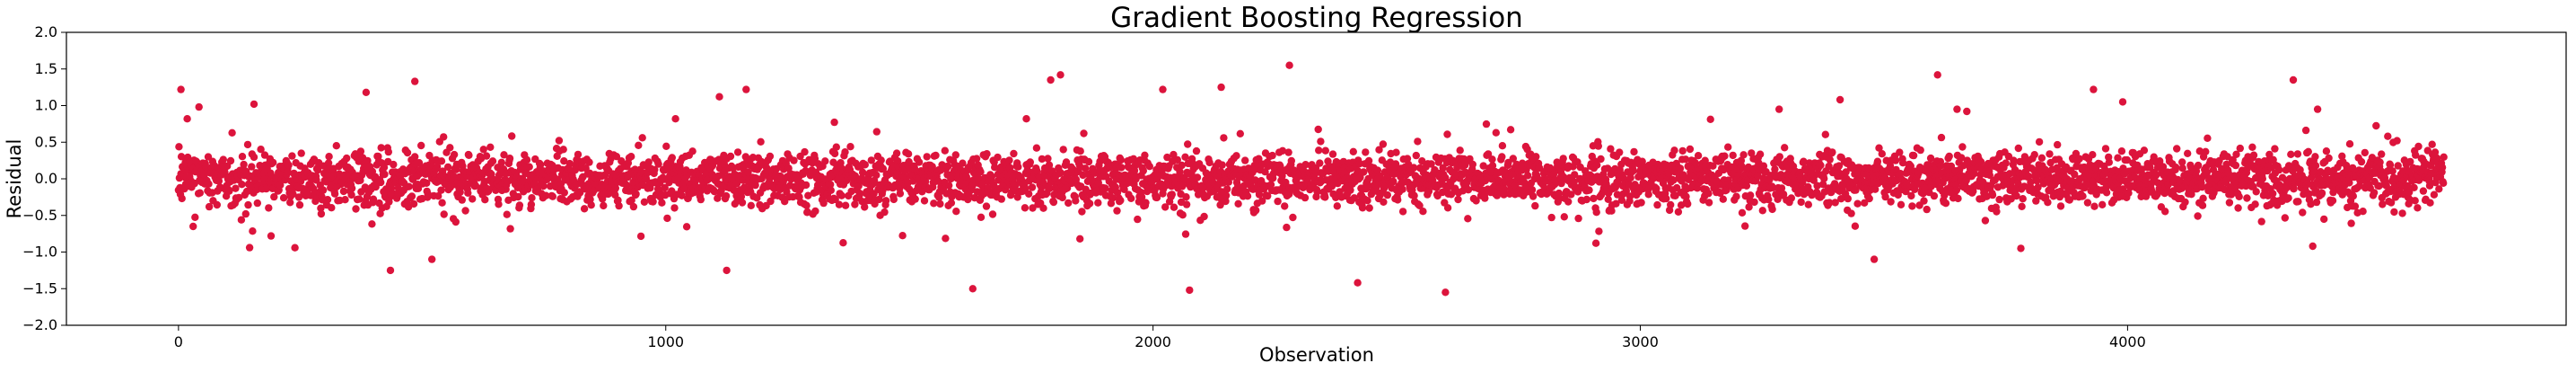 This screenshot has width=2576, height=372. Describe the element at coordinates (1640, 341) in the screenshot. I see `x-tick-label: 3000` at that location.